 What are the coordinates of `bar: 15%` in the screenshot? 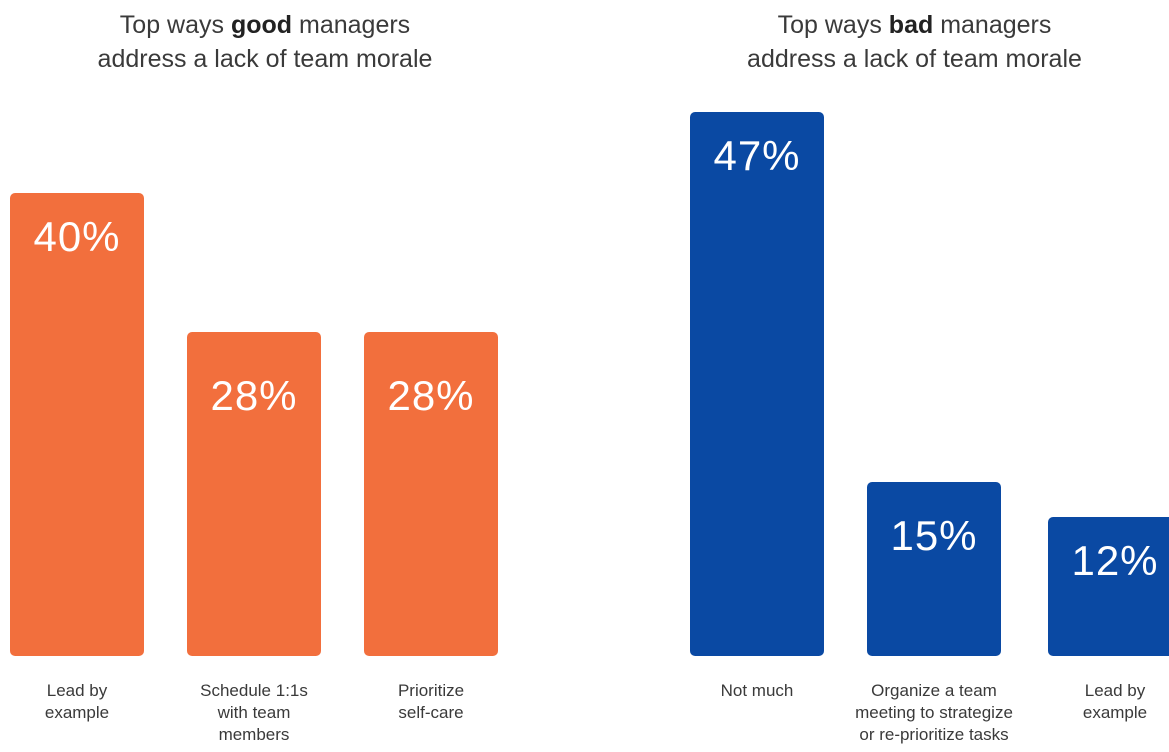 It's located at (934, 569).